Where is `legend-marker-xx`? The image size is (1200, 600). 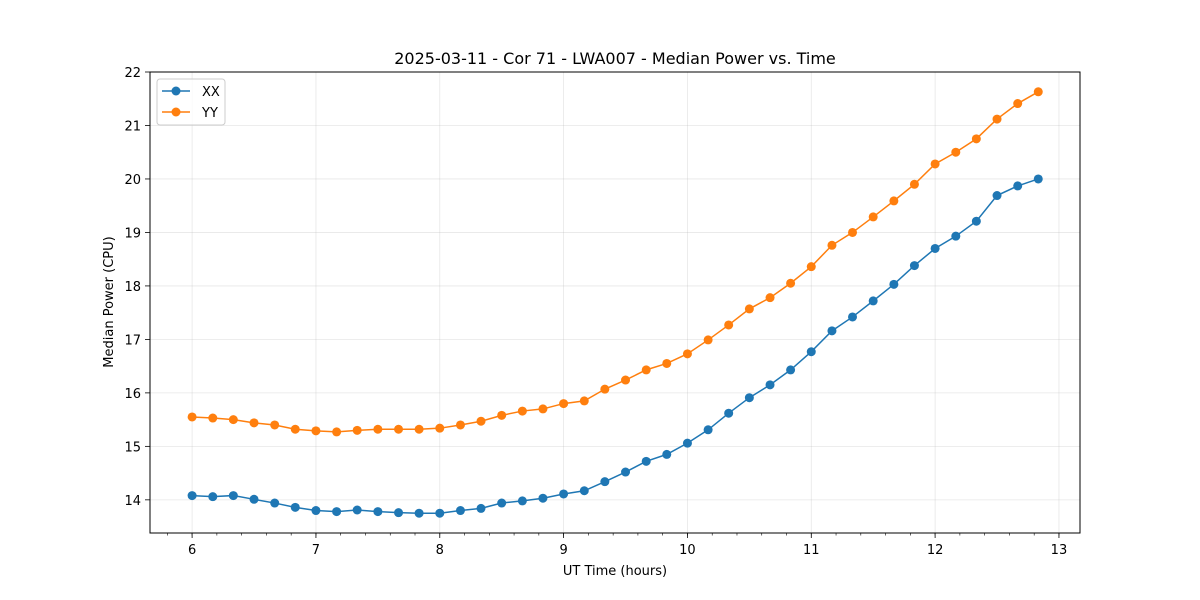
legend-marker-xx is located at coordinates (176, 91).